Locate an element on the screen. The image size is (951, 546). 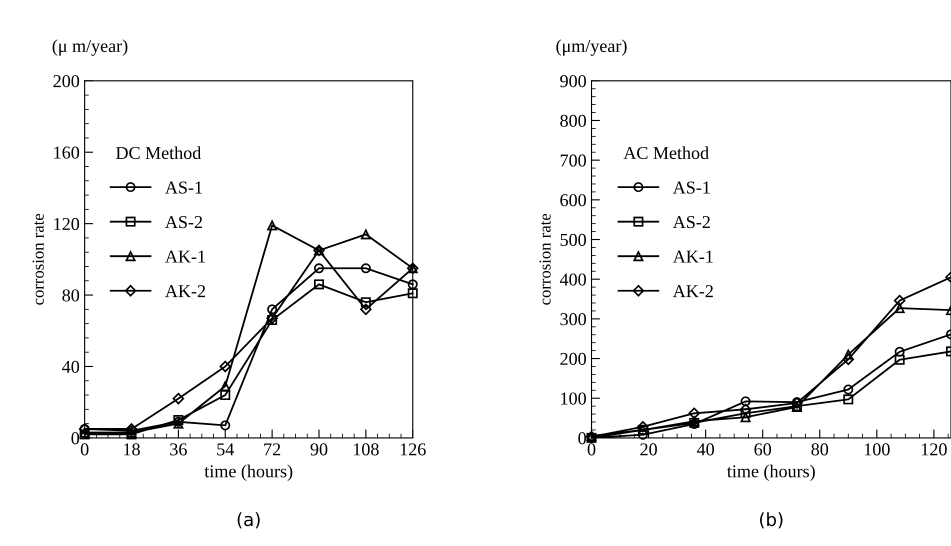
y-tick-label: 40 is located at coordinates (71, 366).